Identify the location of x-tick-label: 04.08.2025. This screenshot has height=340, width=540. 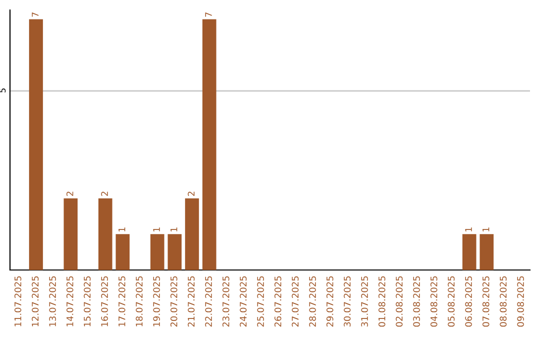
(434, 301).